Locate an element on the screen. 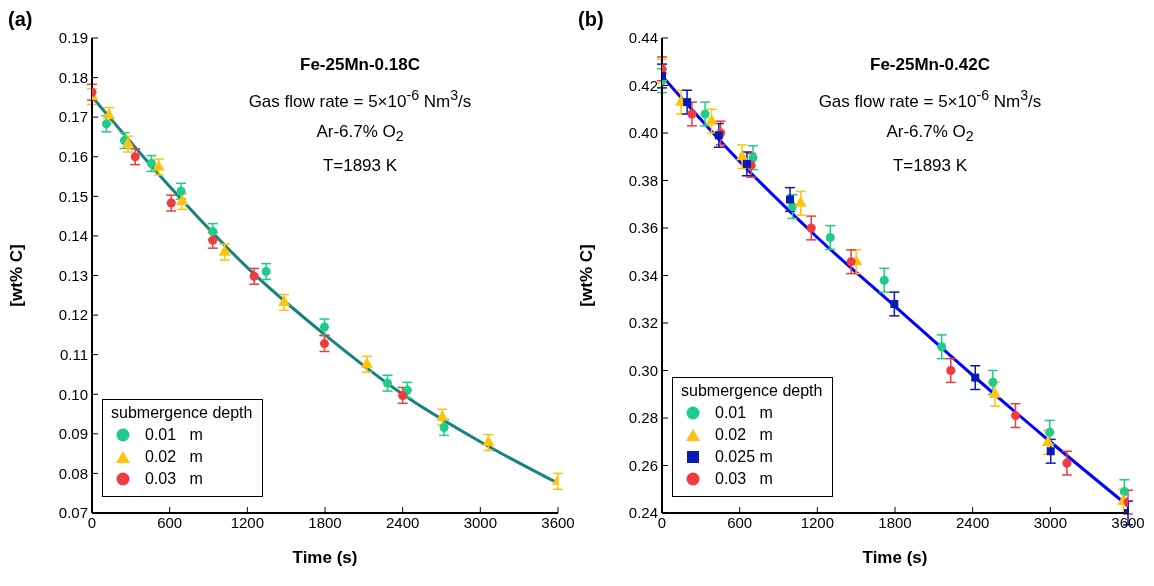 The height and width of the screenshot is (586, 1154). y-tick-label: 0.19 is located at coordinates (73, 38).